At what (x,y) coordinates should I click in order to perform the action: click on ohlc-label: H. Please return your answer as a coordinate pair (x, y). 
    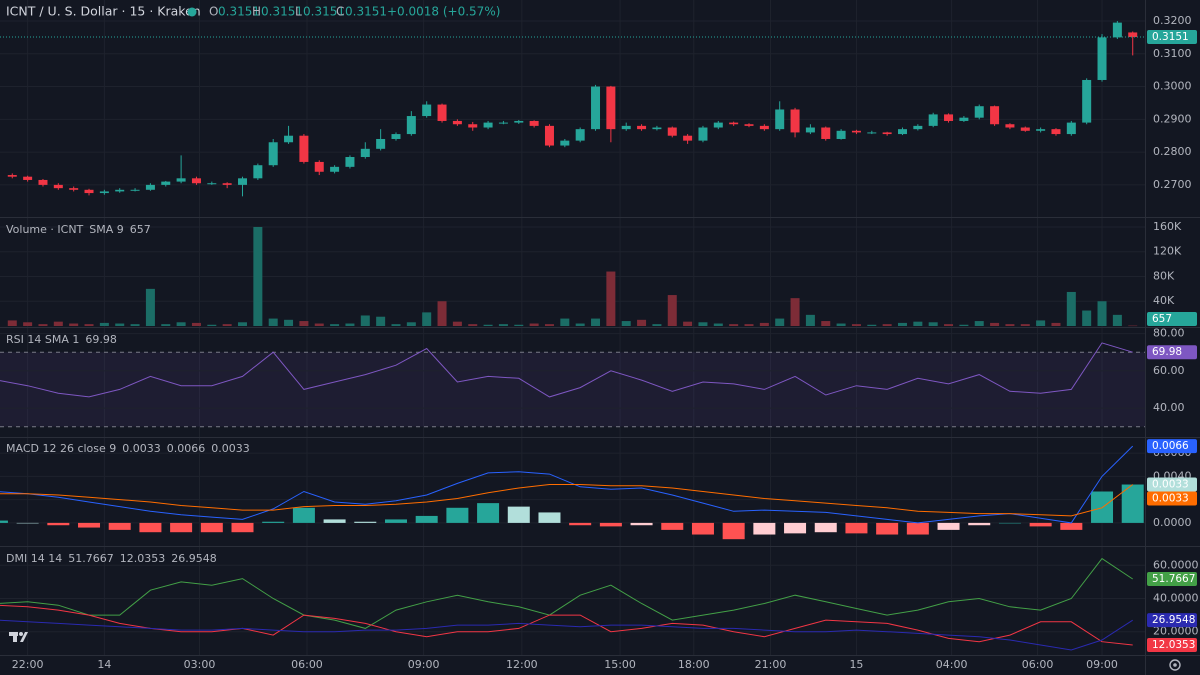
    Looking at the image, I should click on (256, 12).